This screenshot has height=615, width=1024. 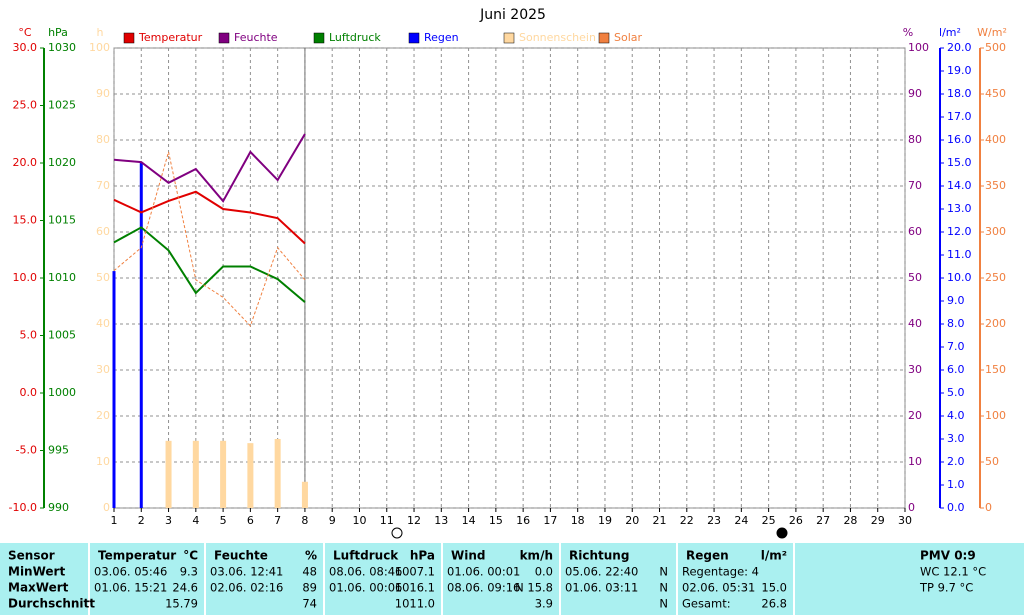 I want to click on x-tick-label: 7, so click(x=277, y=520).